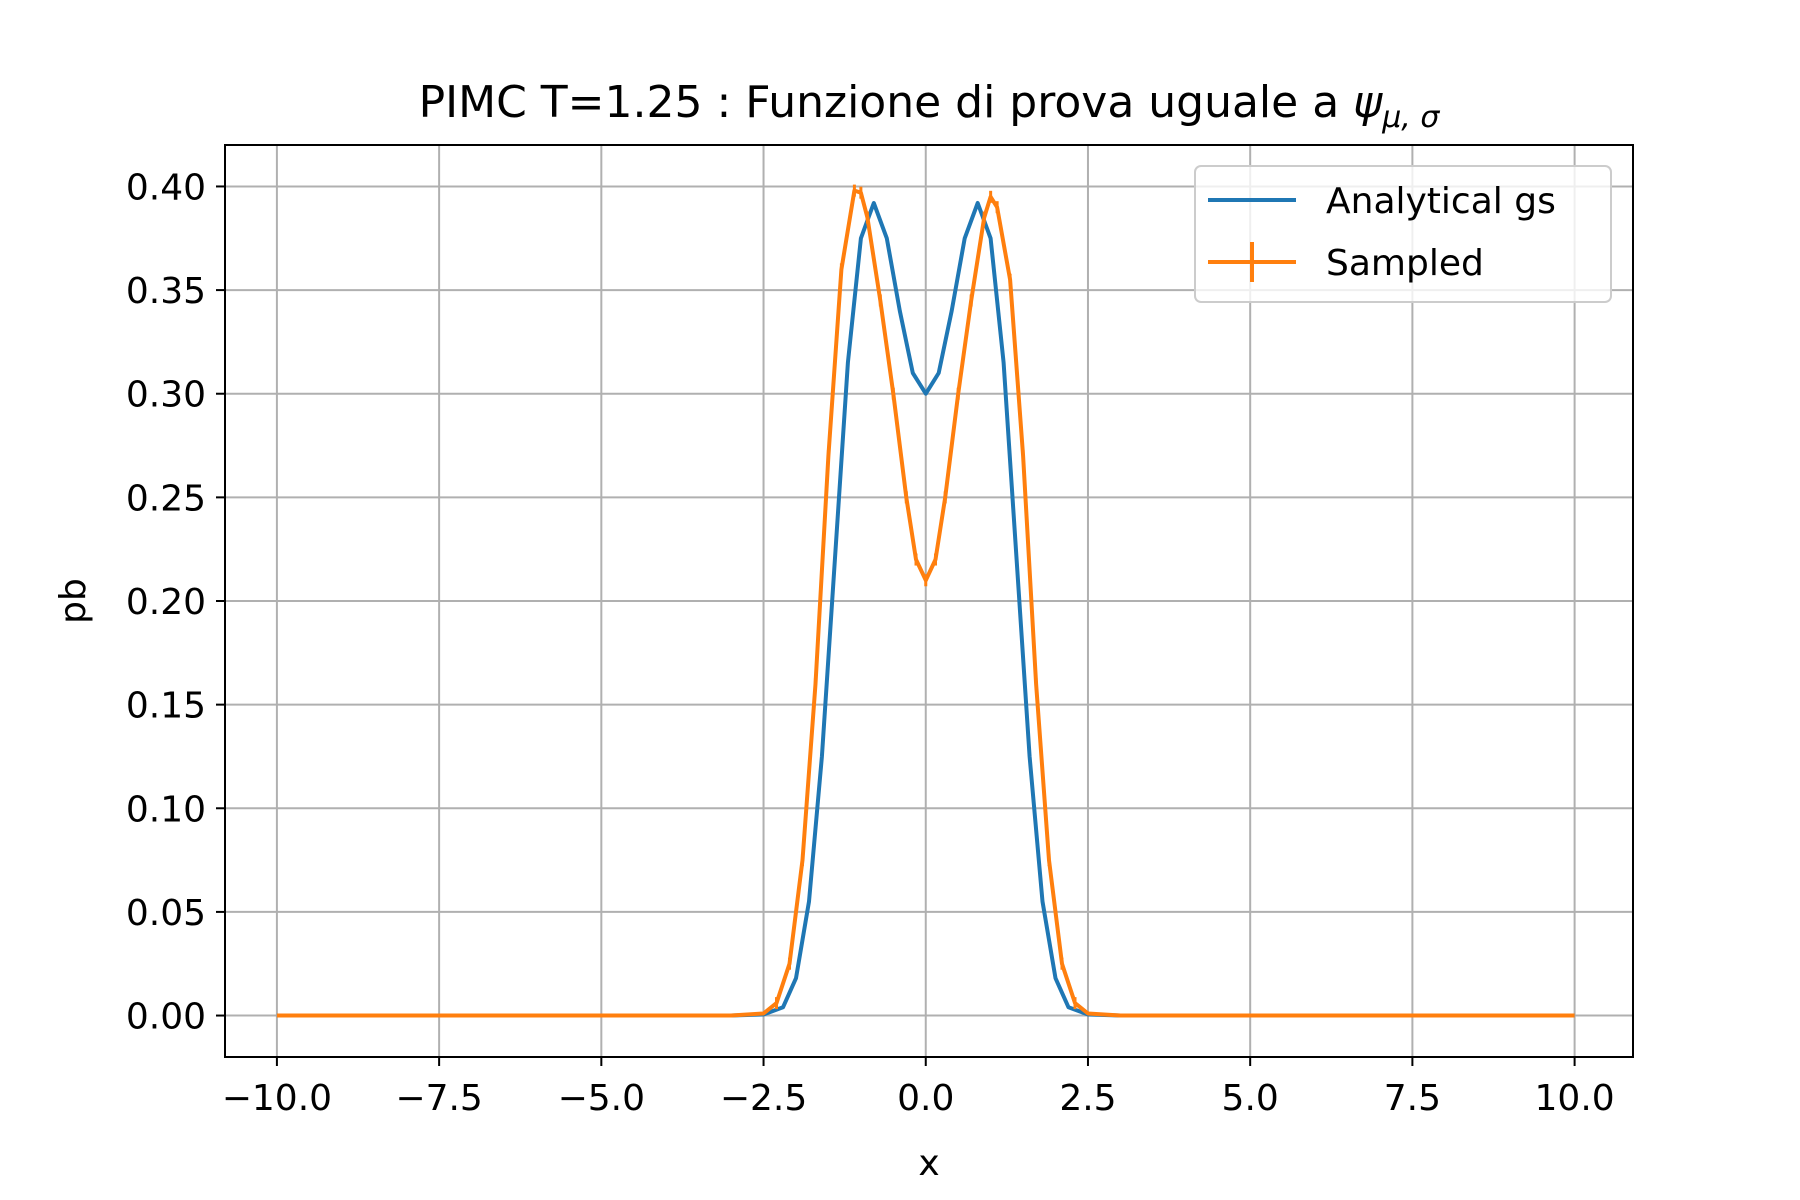  What do you see at coordinates (166, 913) in the screenshot?
I see `y-tick-label: 0.05` at bounding box center [166, 913].